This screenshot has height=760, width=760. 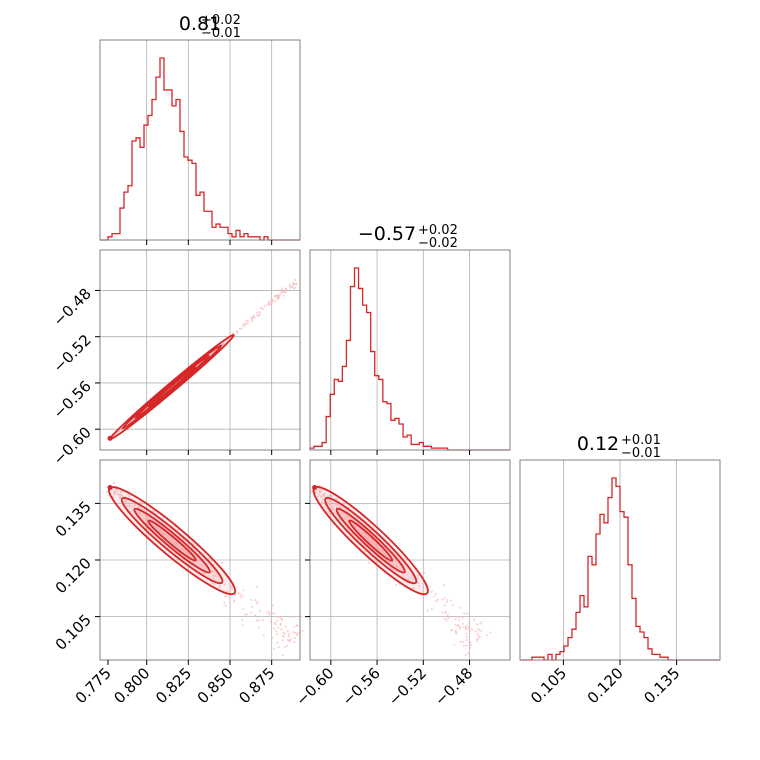 What do you see at coordinates (72, 353) in the screenshot?
I see `y-tick-label-param-1-2: −0.52` at bounding box center [72, 353].